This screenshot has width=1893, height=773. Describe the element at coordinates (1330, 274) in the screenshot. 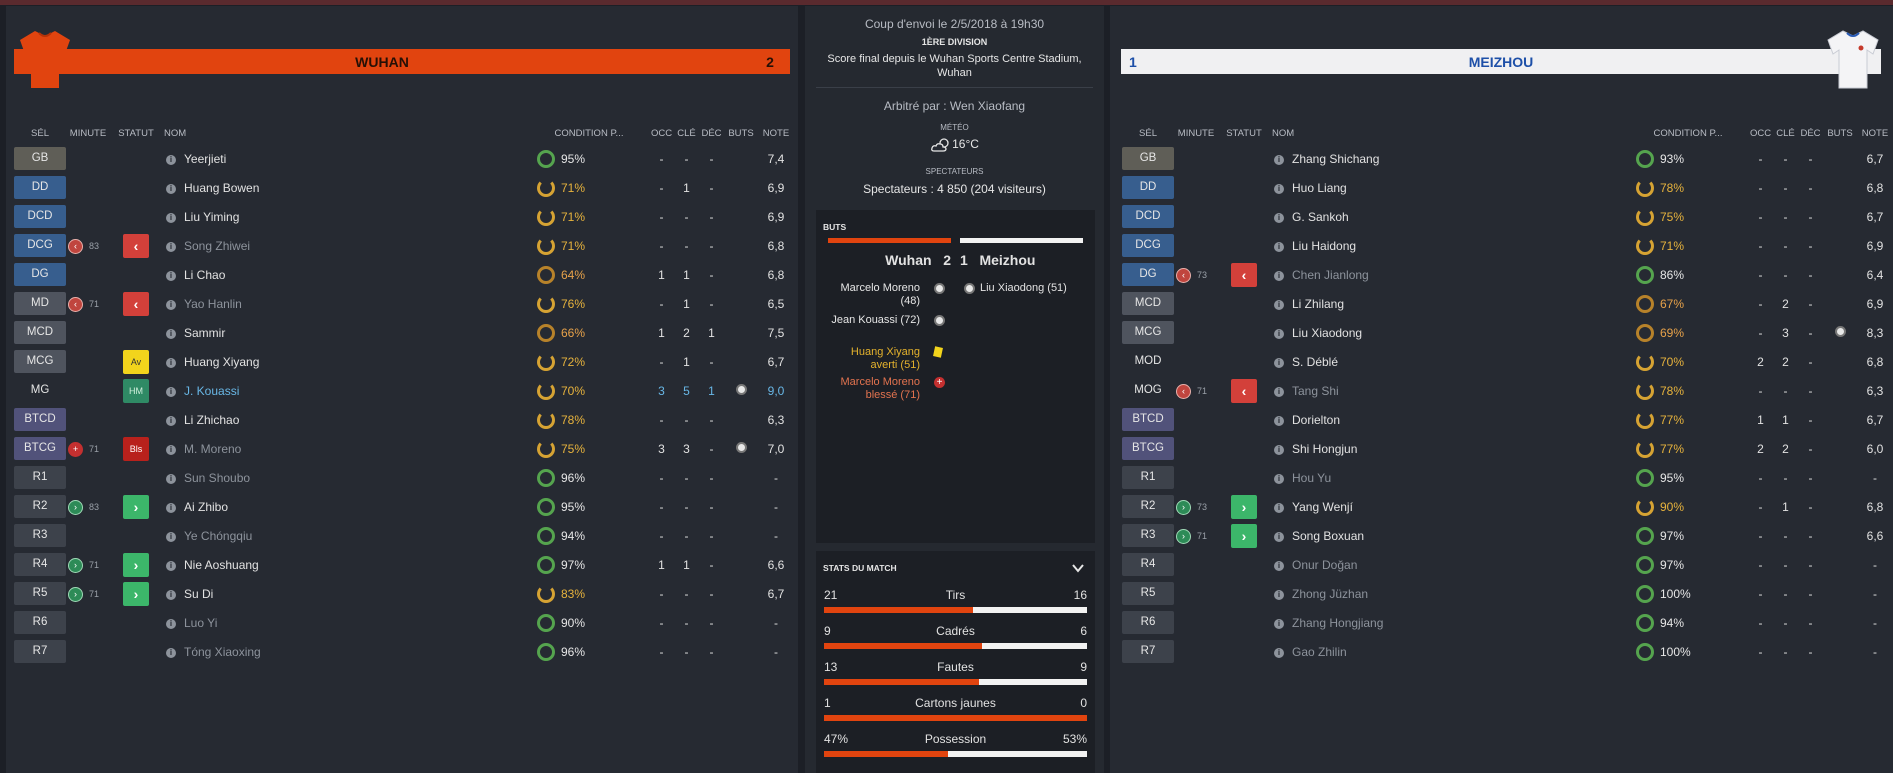

I see `player-name: Chen Jianlong` at that location.